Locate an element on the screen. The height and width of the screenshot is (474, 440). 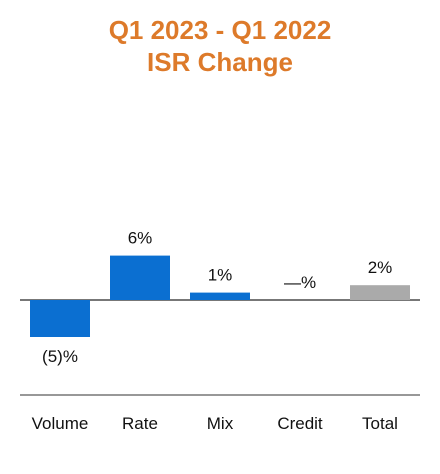
chart-title: Q1 2023 - Q1 2022 is located at coordinates (220, 30).